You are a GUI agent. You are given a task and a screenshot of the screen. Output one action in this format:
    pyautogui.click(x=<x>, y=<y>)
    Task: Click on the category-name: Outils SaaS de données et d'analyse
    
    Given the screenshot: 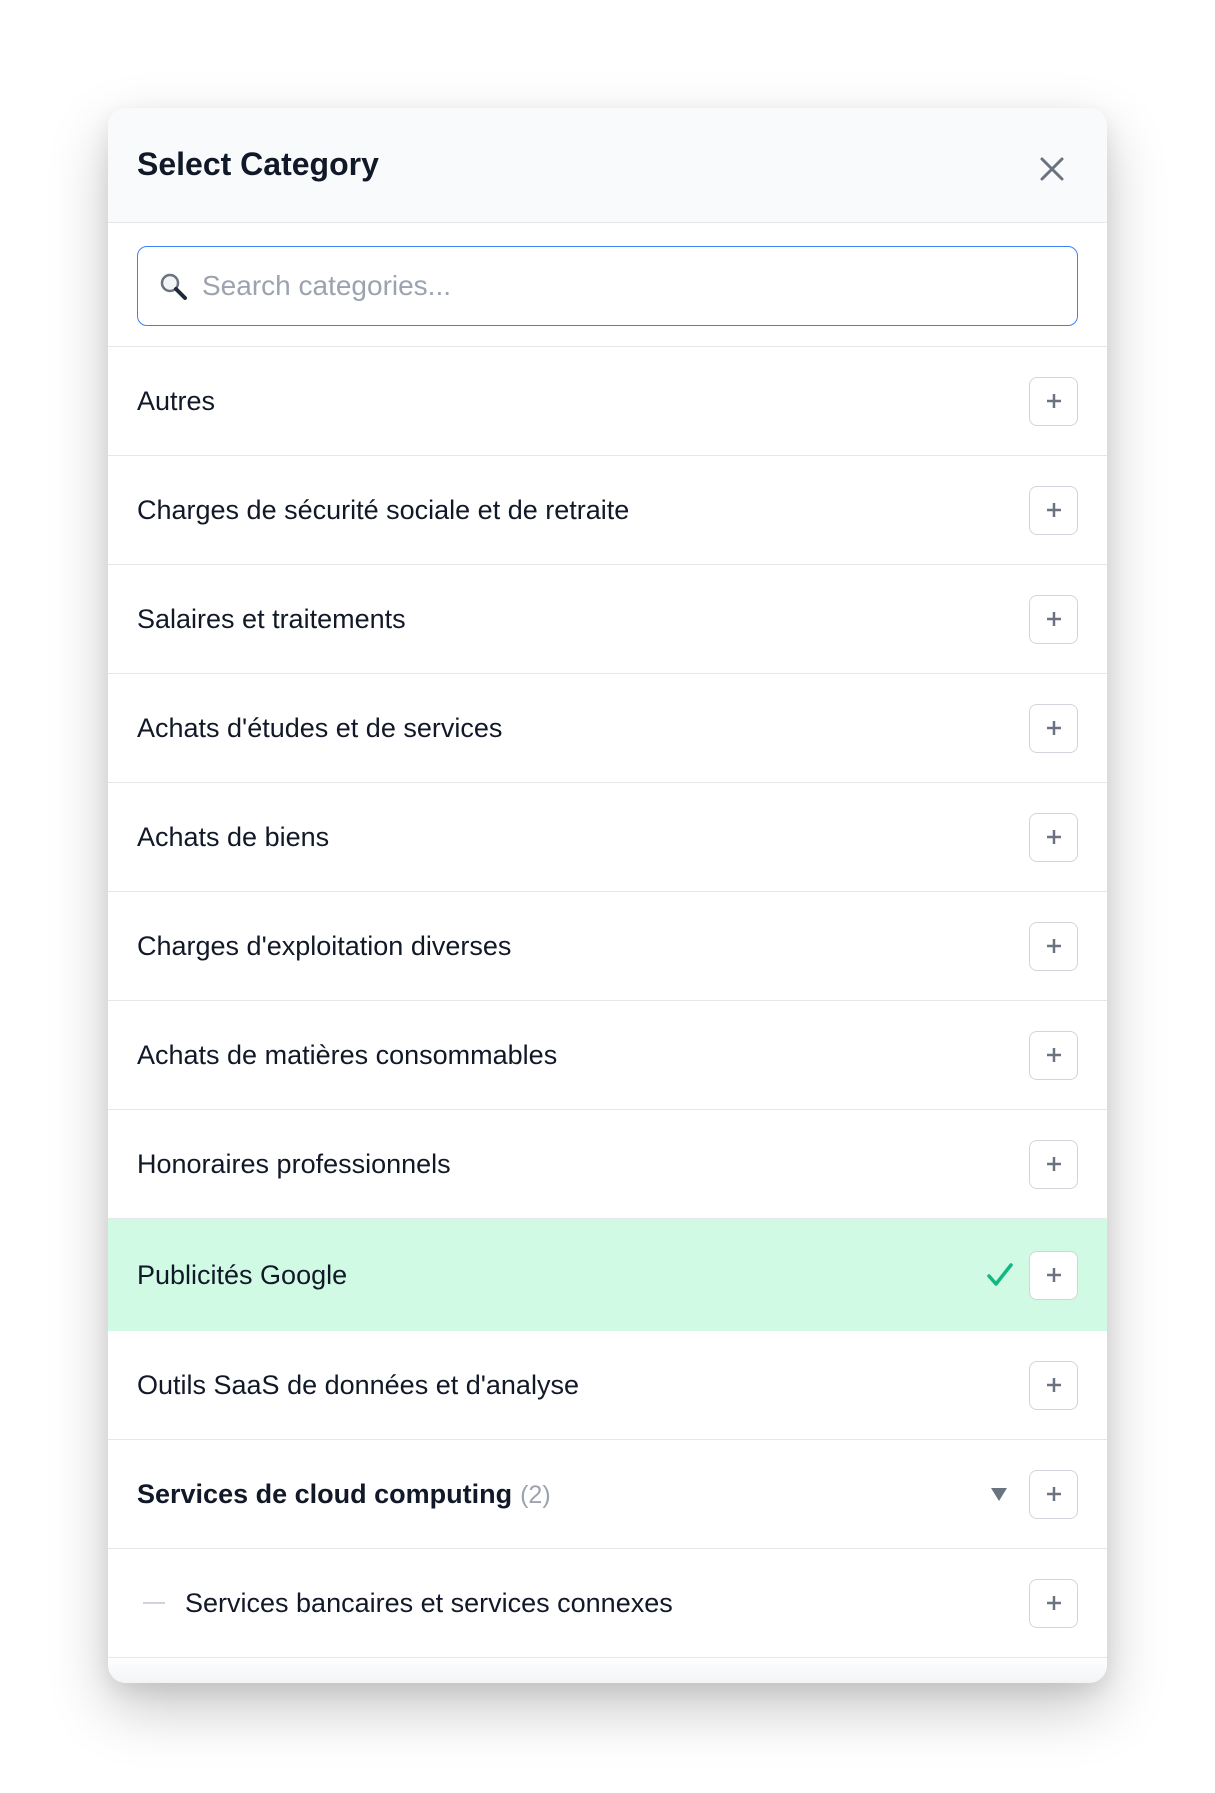 What is the action you would take?
    pyautogui.click(x=358, y=1384)
    